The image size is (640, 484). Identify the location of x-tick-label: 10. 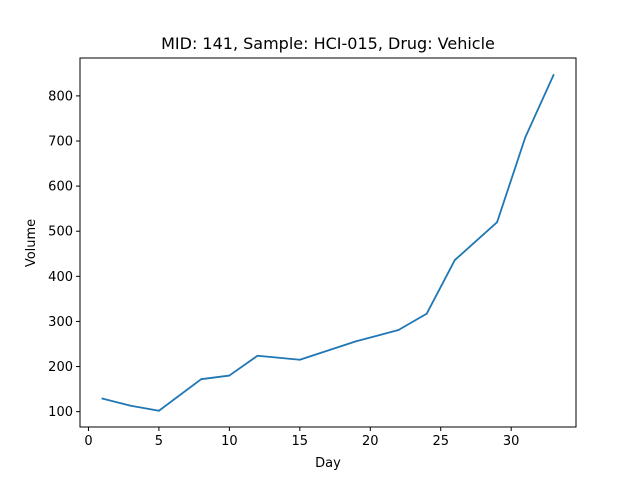
(229, 441).